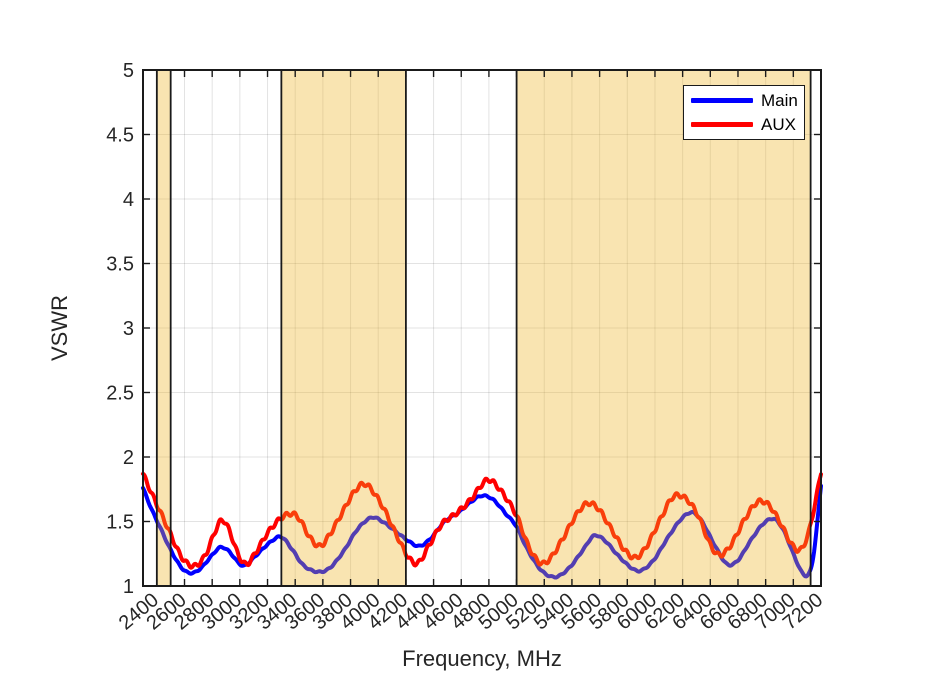 Image resolution: width=933 pixels, height=700 pixels. I want to click on legend: Main AUX, so click(744, 112).